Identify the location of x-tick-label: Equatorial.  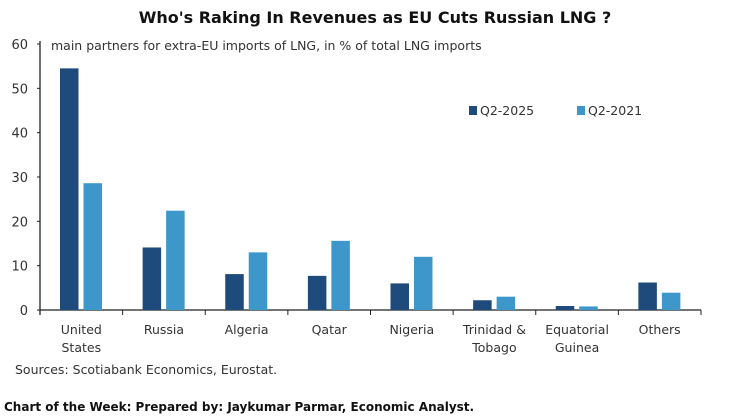
(577, 329).